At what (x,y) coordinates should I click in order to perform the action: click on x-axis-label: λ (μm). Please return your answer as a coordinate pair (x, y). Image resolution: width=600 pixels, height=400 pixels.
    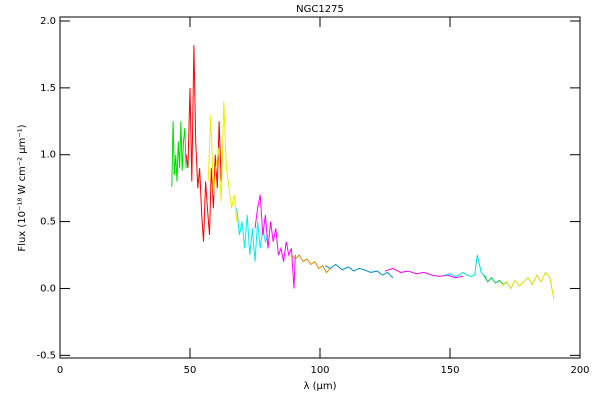
    Looking at the image, I should click on (319, 386).